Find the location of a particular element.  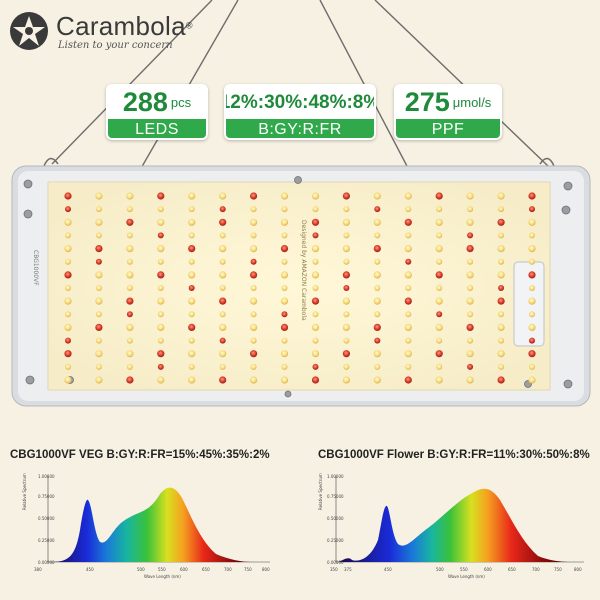

flower-x-tick: 350 is located at coordinates (334, 569).